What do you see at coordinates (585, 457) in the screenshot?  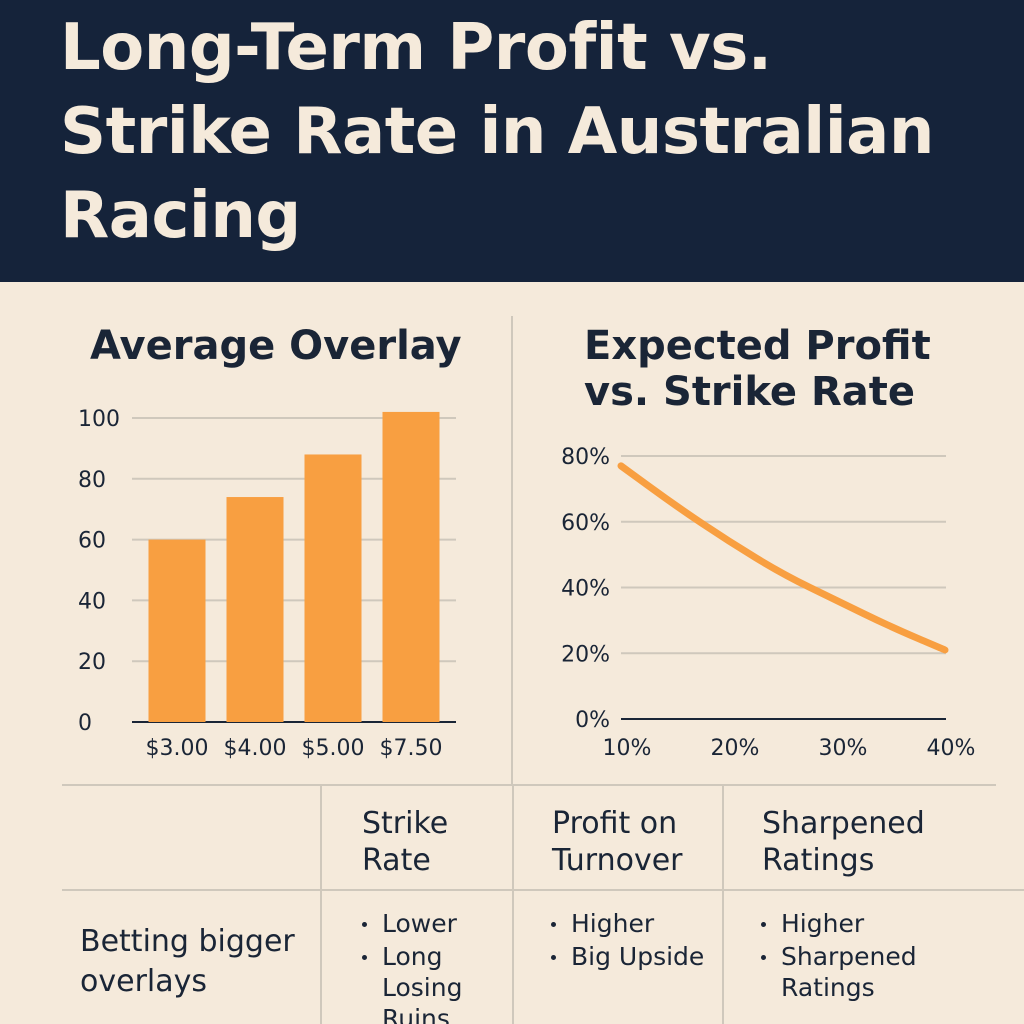 I see `y-tick-label: 80%` at bounding box center [585, 457].